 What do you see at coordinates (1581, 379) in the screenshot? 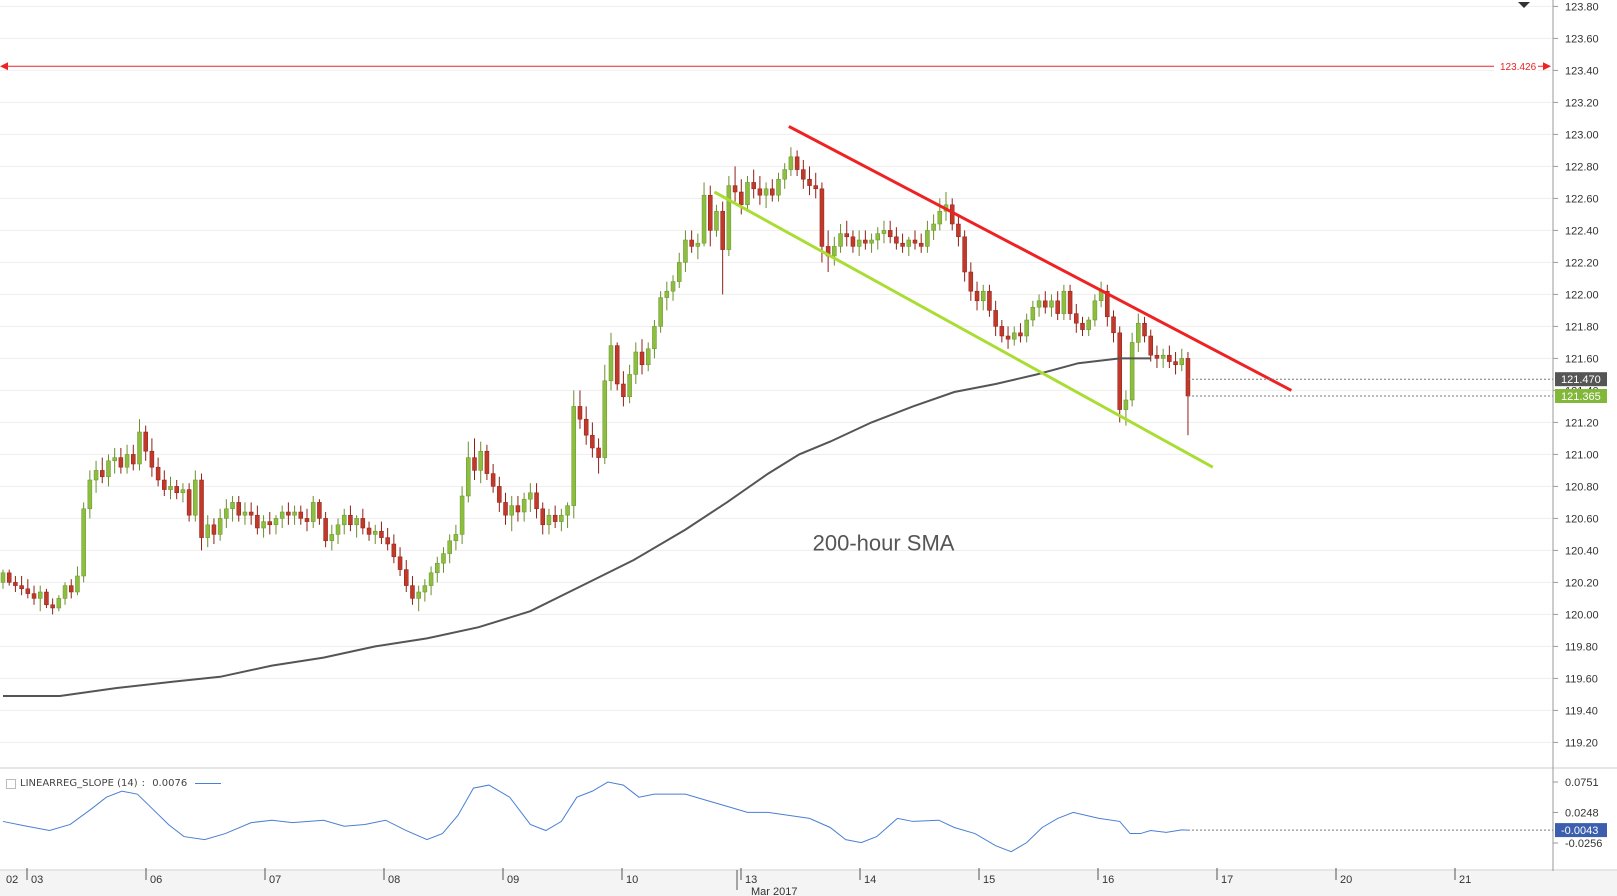
I see `sma-price-badge` at bounding box center [1581, 379].